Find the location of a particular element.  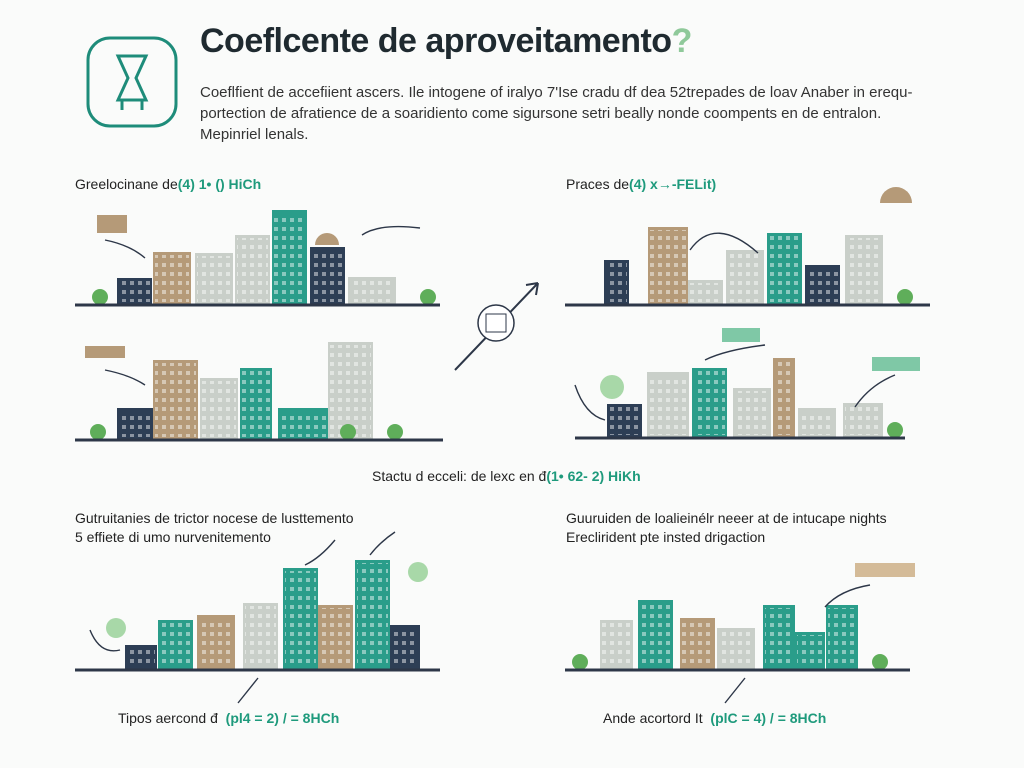

label: Praces de is located at coordinates (598, 184).